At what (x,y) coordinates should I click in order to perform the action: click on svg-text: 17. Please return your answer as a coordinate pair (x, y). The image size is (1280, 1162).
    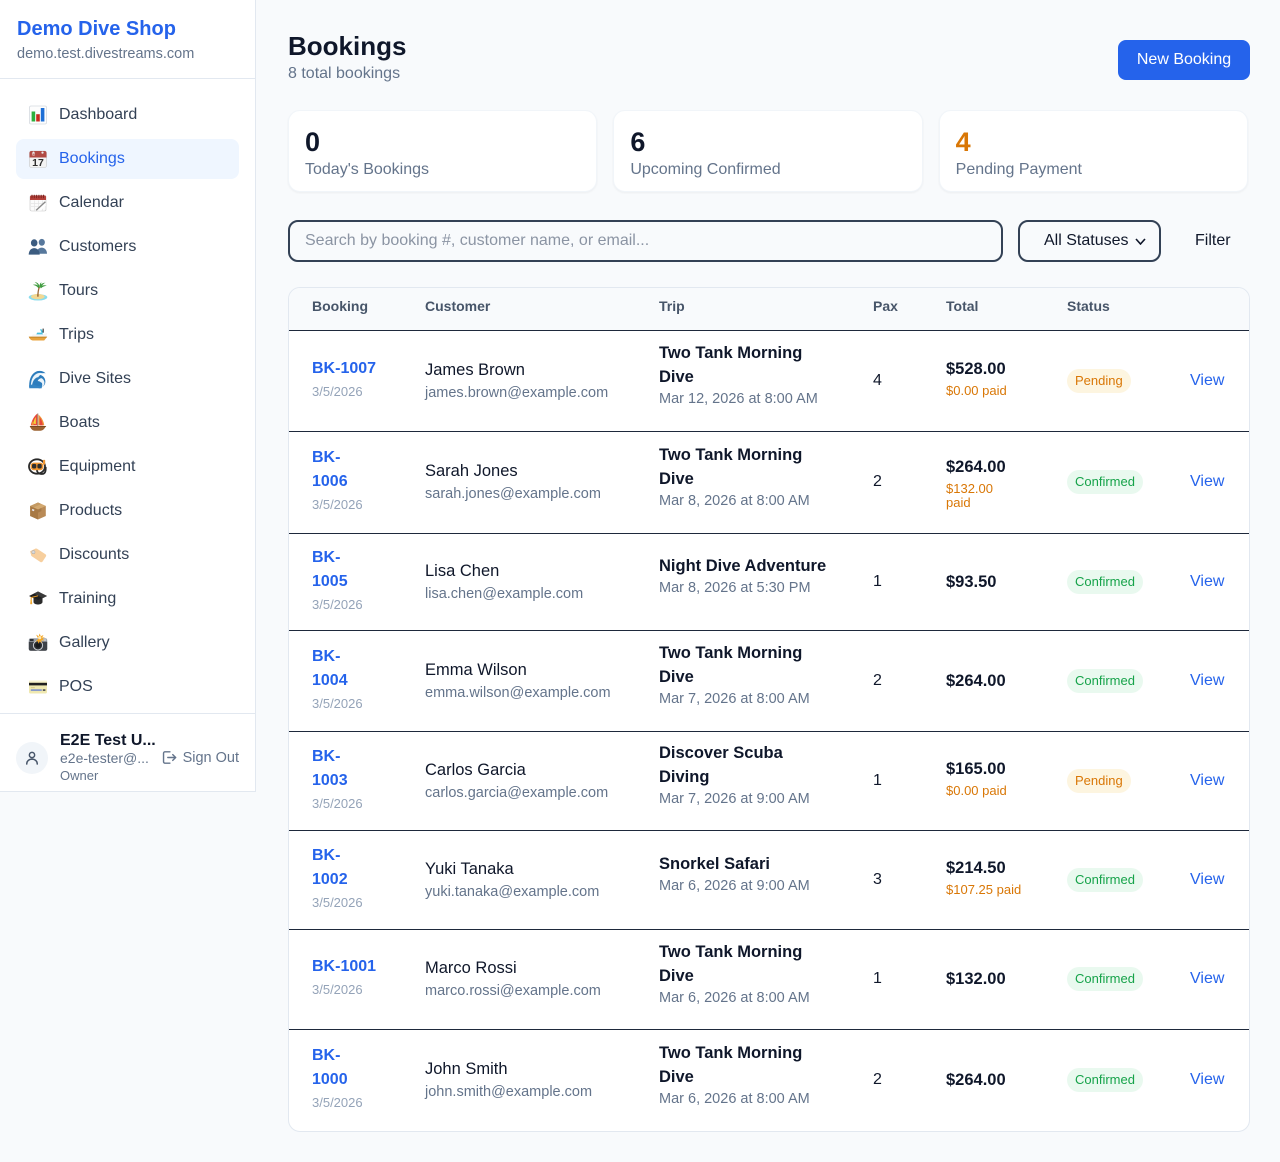
    Looking at the image, I should click on (38, 163).